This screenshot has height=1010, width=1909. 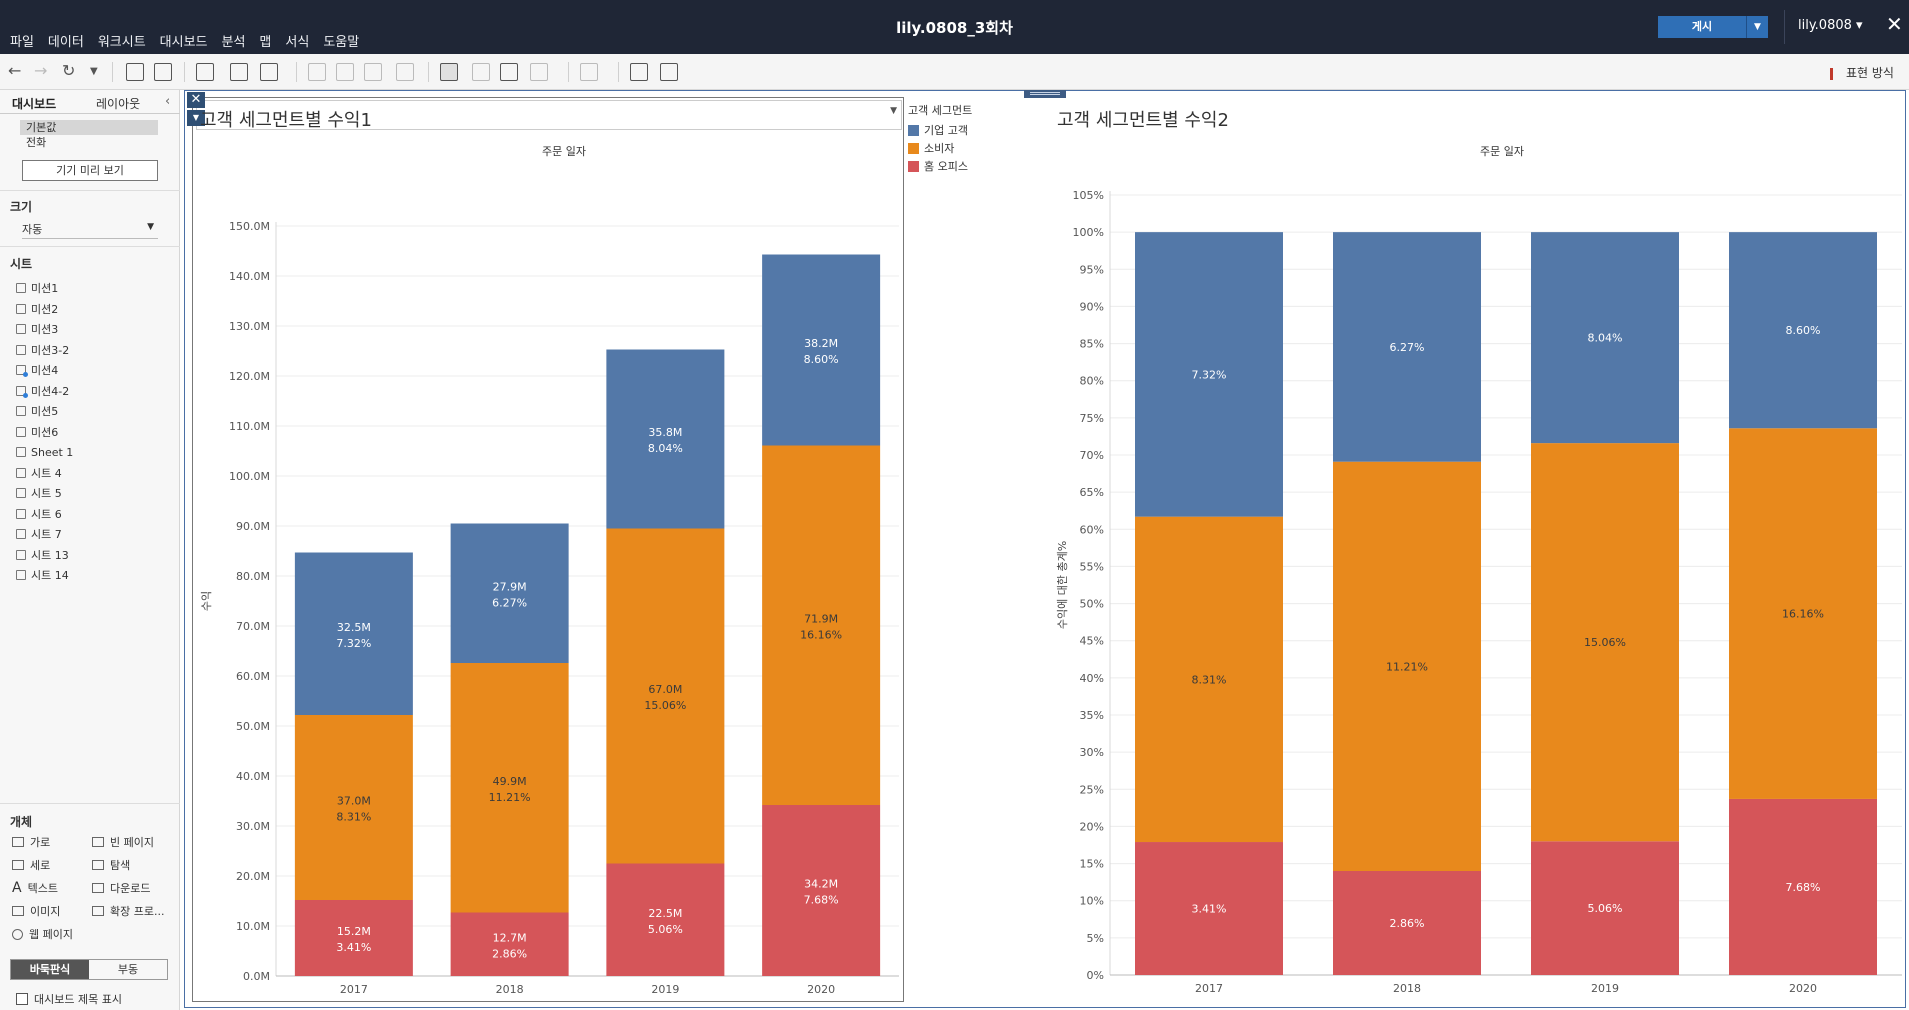 What do you see at coordinates (589, 72) in the screenshot?
I see `show-me-icon` at bounding box center [589, 72].